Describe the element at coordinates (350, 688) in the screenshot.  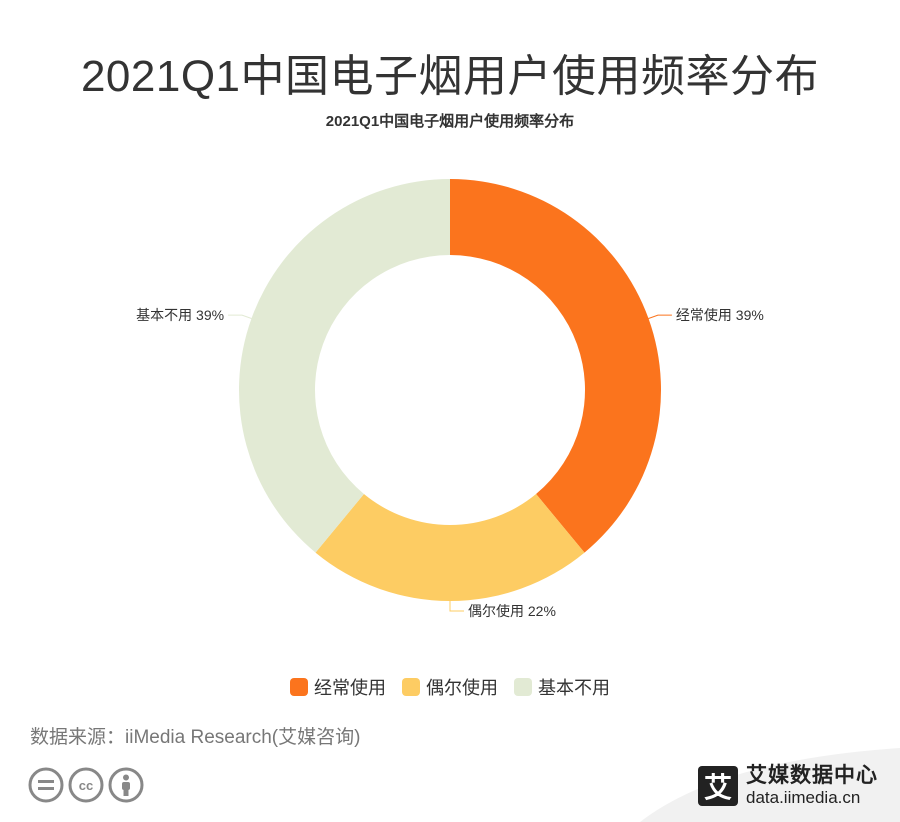
I see `legend-label: 经常使用` at that location.